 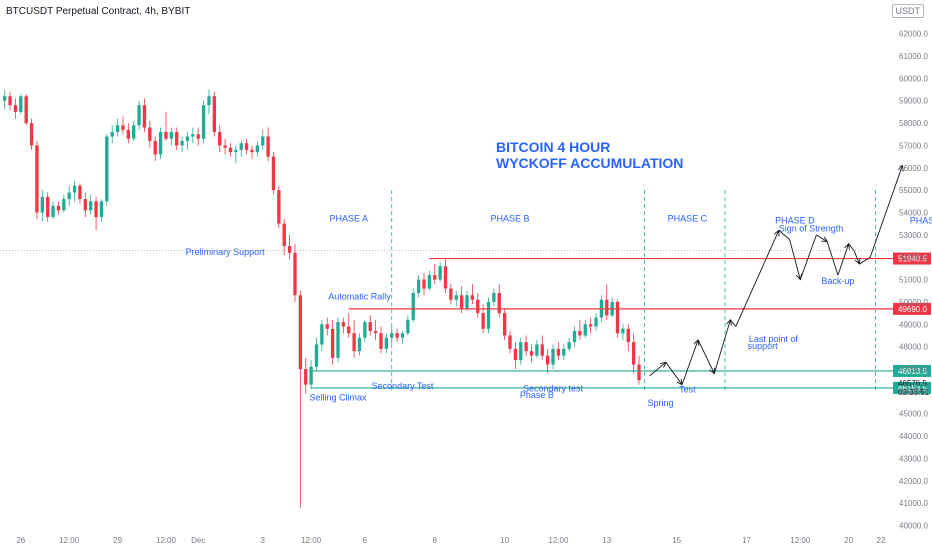 I want to click on price-tick-label: 47000.0, so click(x=913, y=369).